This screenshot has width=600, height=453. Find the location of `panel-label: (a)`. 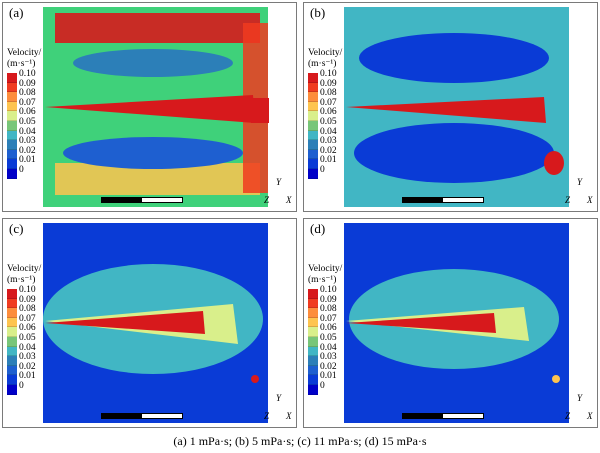

panel-label: (a) is located at coordinates (16, 13).